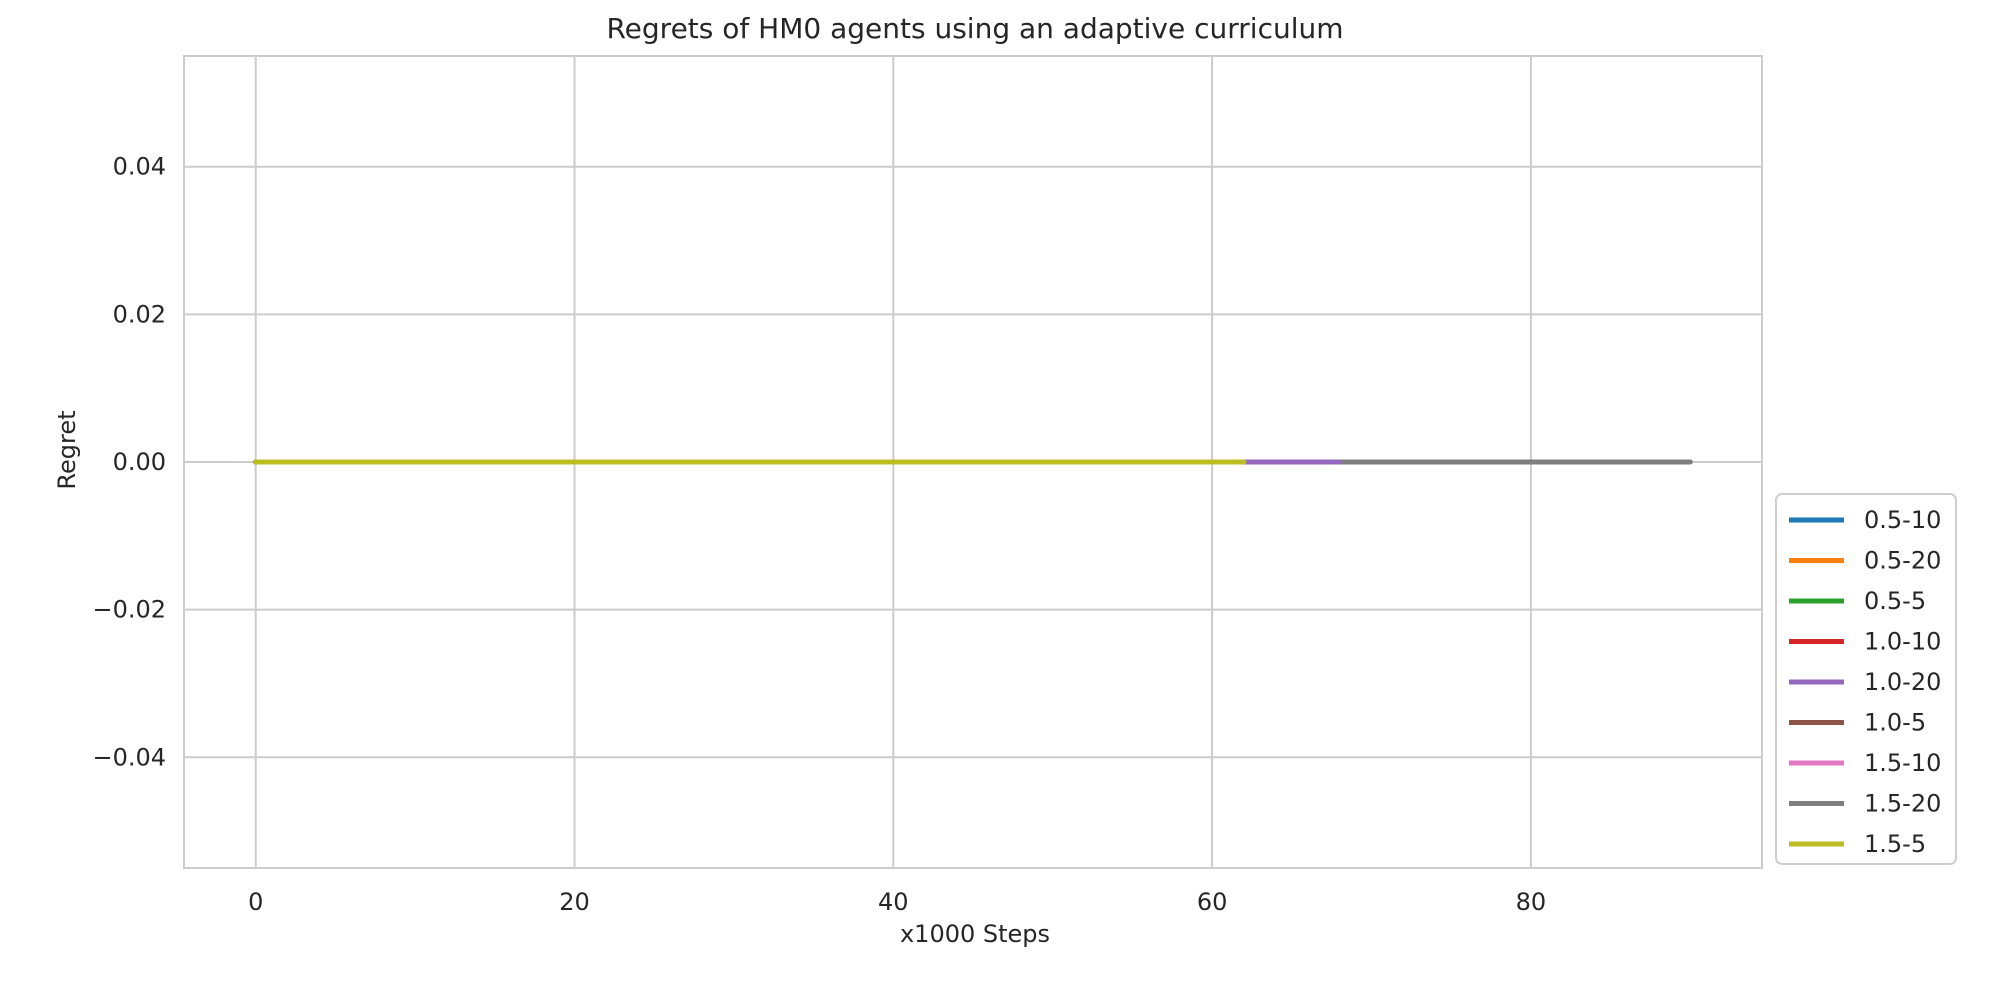 This screenshot has height=1000, width=2000. Describe the element at coordinates (1531, 902) in the screenshot. I see `x-tick-label: 80` at that location.